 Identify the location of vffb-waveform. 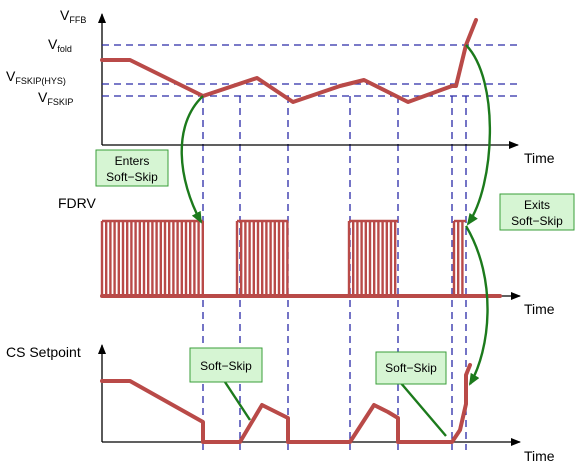
(289, 61).